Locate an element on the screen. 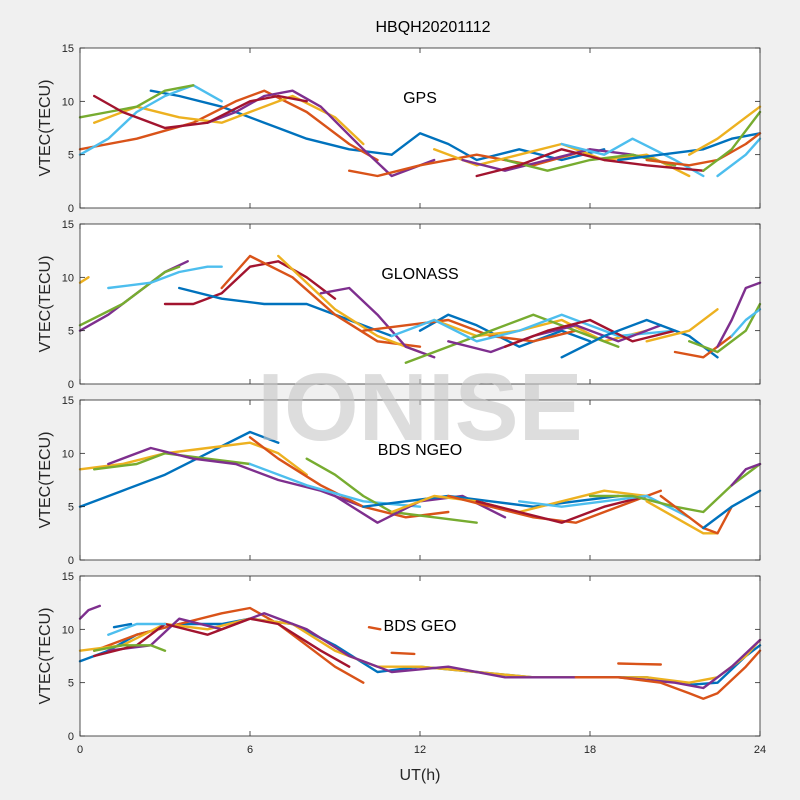 This screenshot has height=800, width=800. x-tick-label: 18 is located at coordinates (590, 750).